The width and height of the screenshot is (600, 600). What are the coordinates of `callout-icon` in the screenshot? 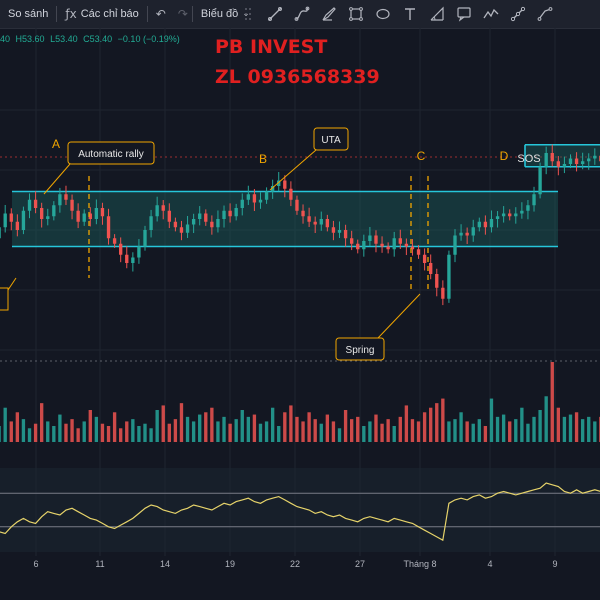 It's located at (463, 14).